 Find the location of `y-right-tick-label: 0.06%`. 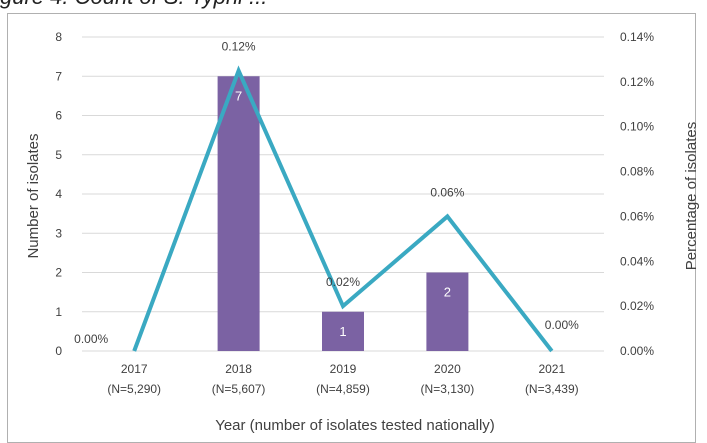

y-right-tick-label: 0.06% is located at coordinates (637, 216).